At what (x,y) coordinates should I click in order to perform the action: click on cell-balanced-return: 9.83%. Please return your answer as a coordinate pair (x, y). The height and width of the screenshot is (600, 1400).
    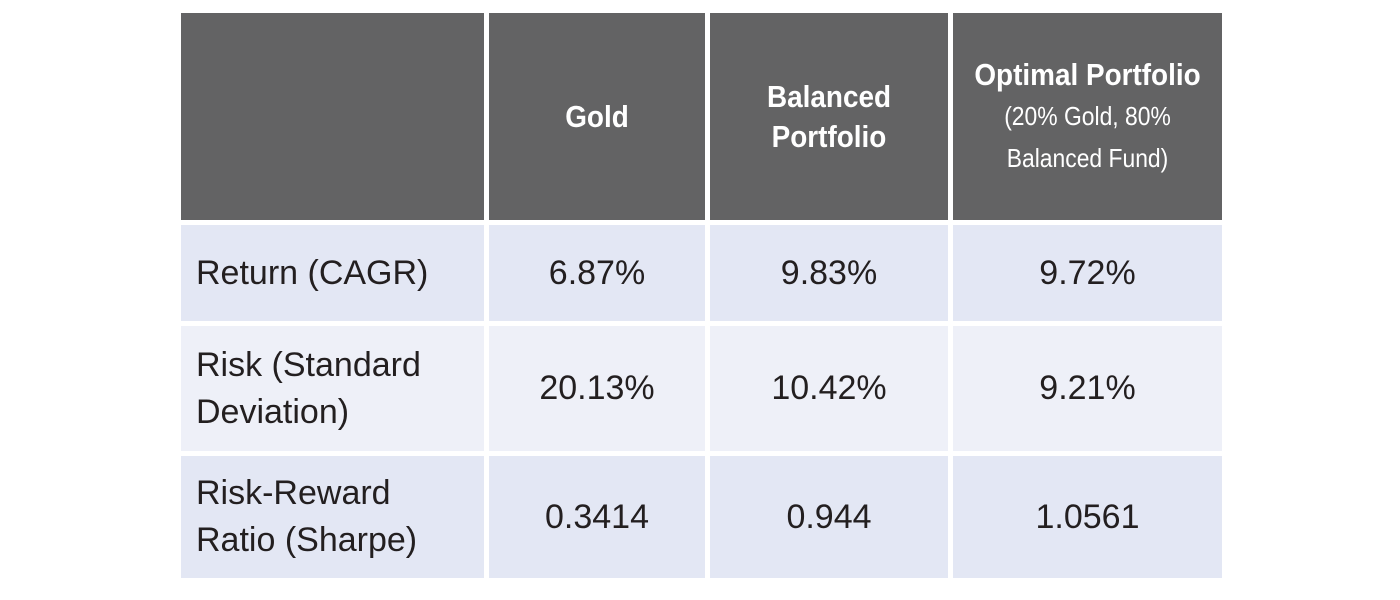
    Looking at the image, I should click on (829, 273).